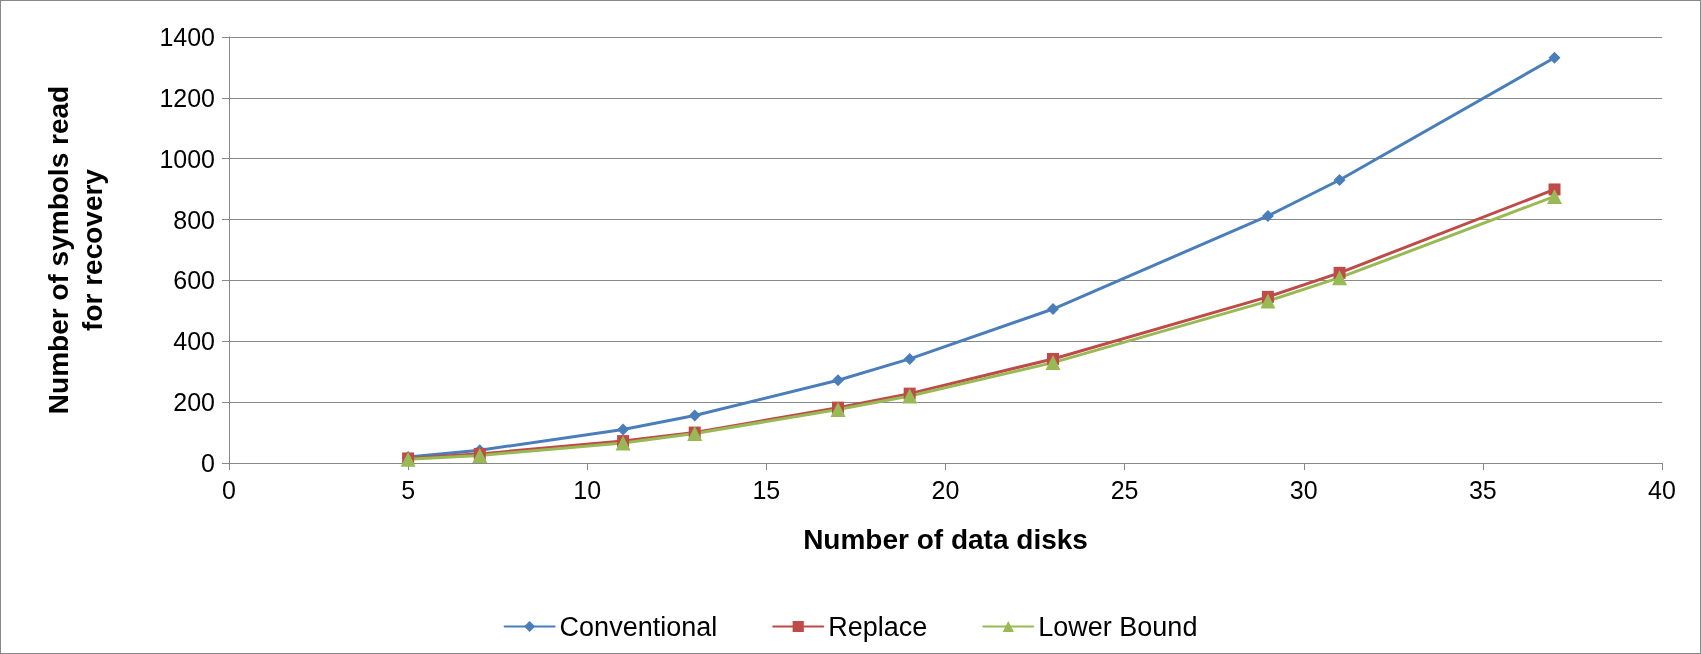  I want to click on x-tick-label: 30, so click(1303, 489).